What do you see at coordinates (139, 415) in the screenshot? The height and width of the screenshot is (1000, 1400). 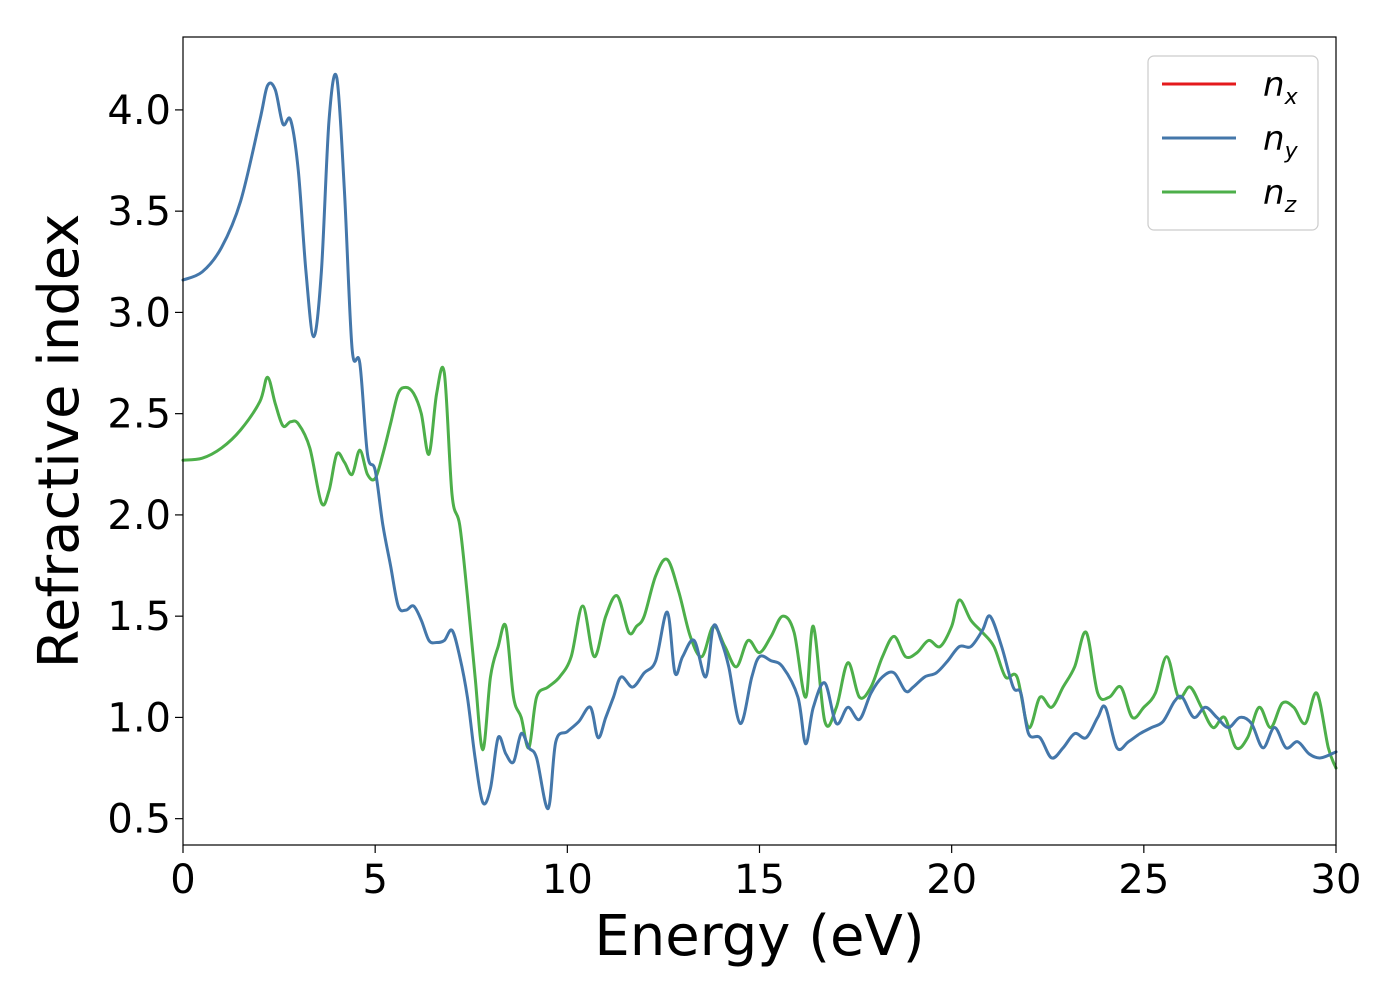 I see `y-tick-label: 2.5` at bounding box center [139, 415].